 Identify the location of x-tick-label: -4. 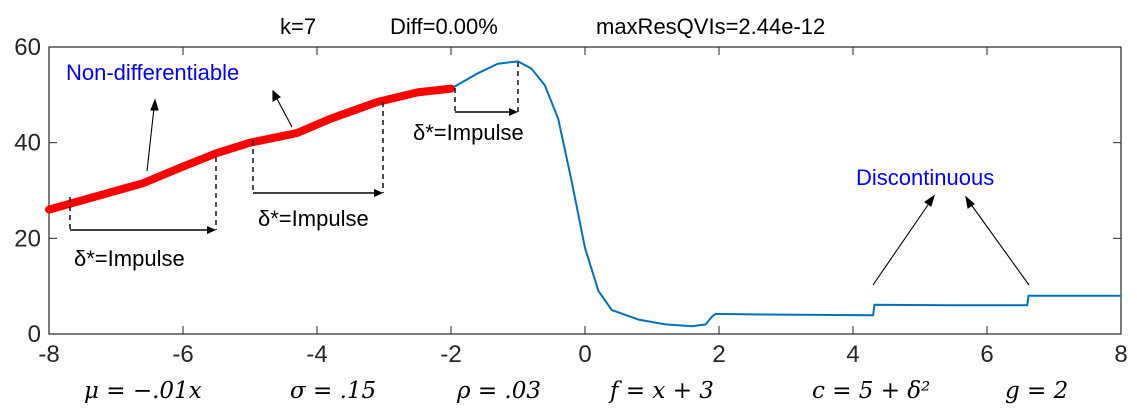
(316, 354).